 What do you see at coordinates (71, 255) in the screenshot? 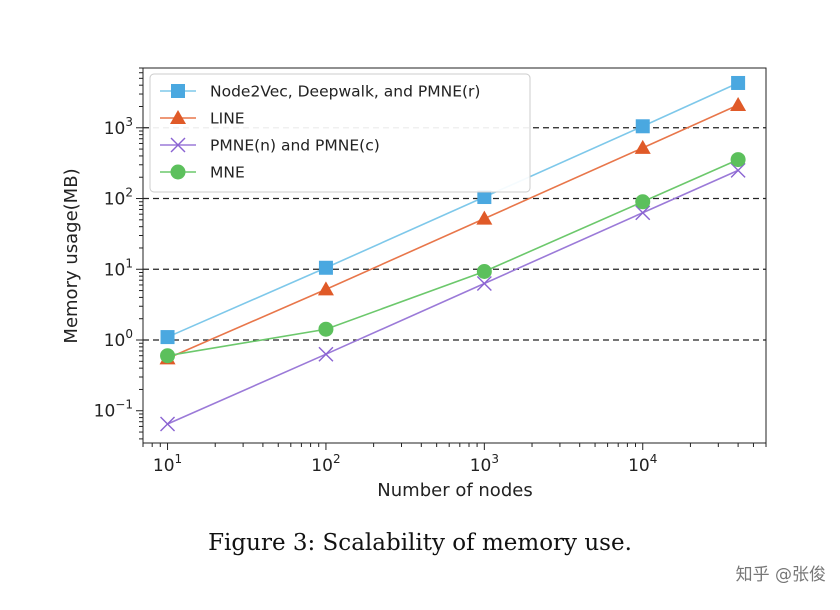
I see `y-axis-label: Memory usage(MB)` at bounding box center [71, 255].